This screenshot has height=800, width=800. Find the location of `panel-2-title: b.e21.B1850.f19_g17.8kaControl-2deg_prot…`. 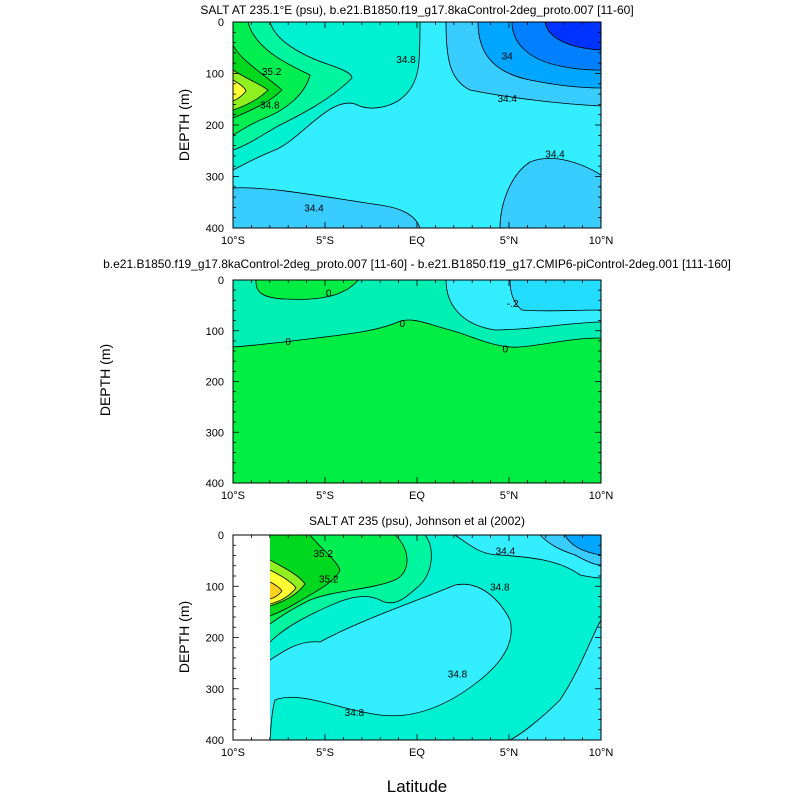

panel-2-title: b.e21.B1850.f19_g17.8kaControl-2deg_prot… is located at coordinates (417, 264).